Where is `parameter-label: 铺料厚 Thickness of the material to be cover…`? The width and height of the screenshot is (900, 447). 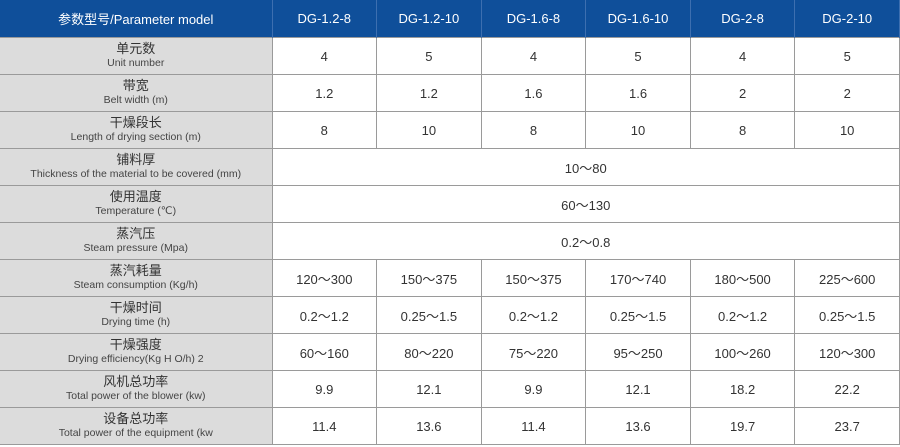 parameter-label: 铺料厚 Thickness of the material to be cover… is located at coordinates (136, 167).